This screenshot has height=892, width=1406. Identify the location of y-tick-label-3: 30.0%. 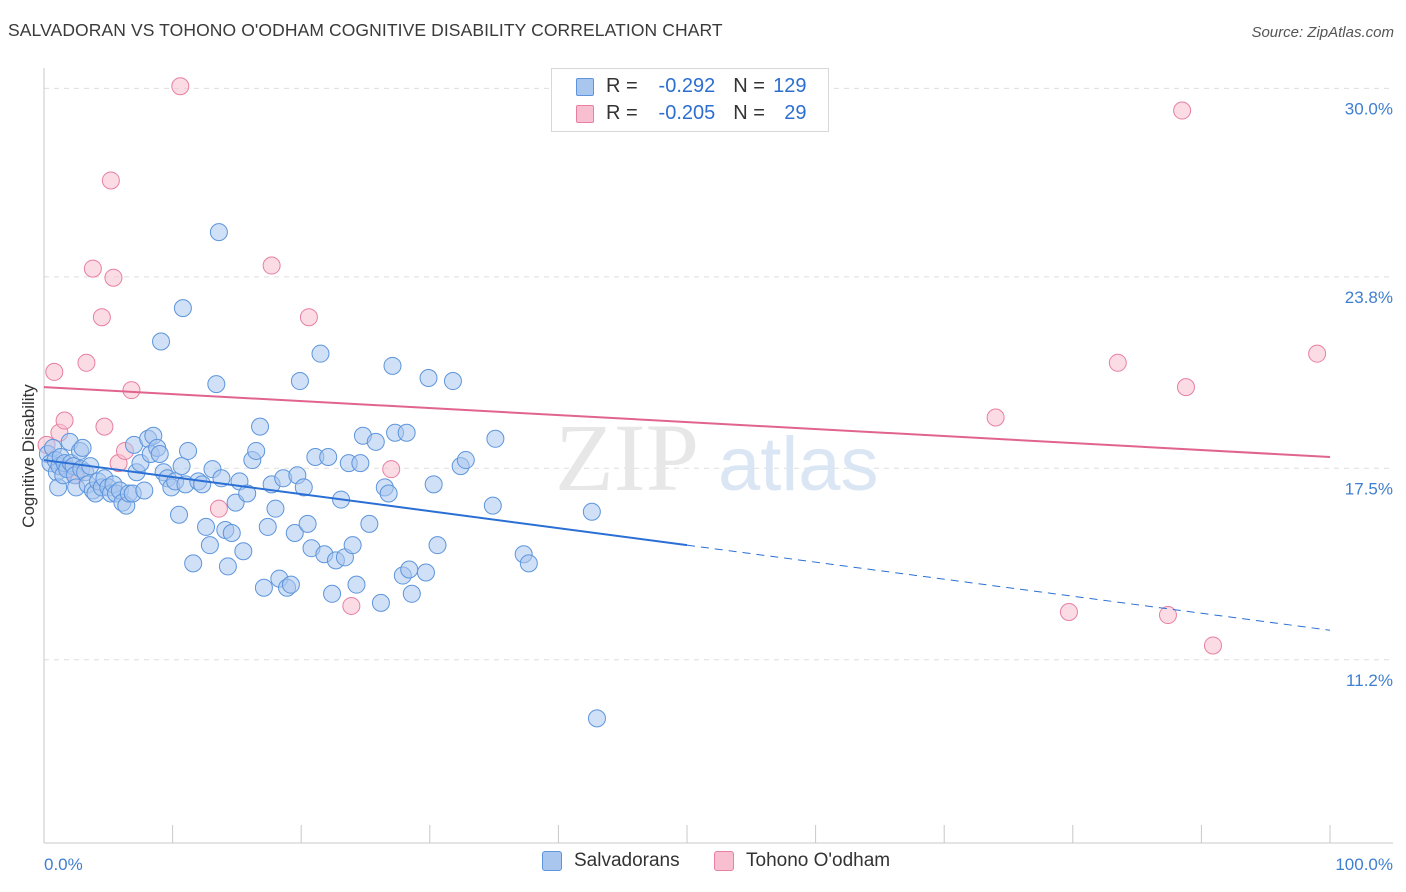
(1369, 108).